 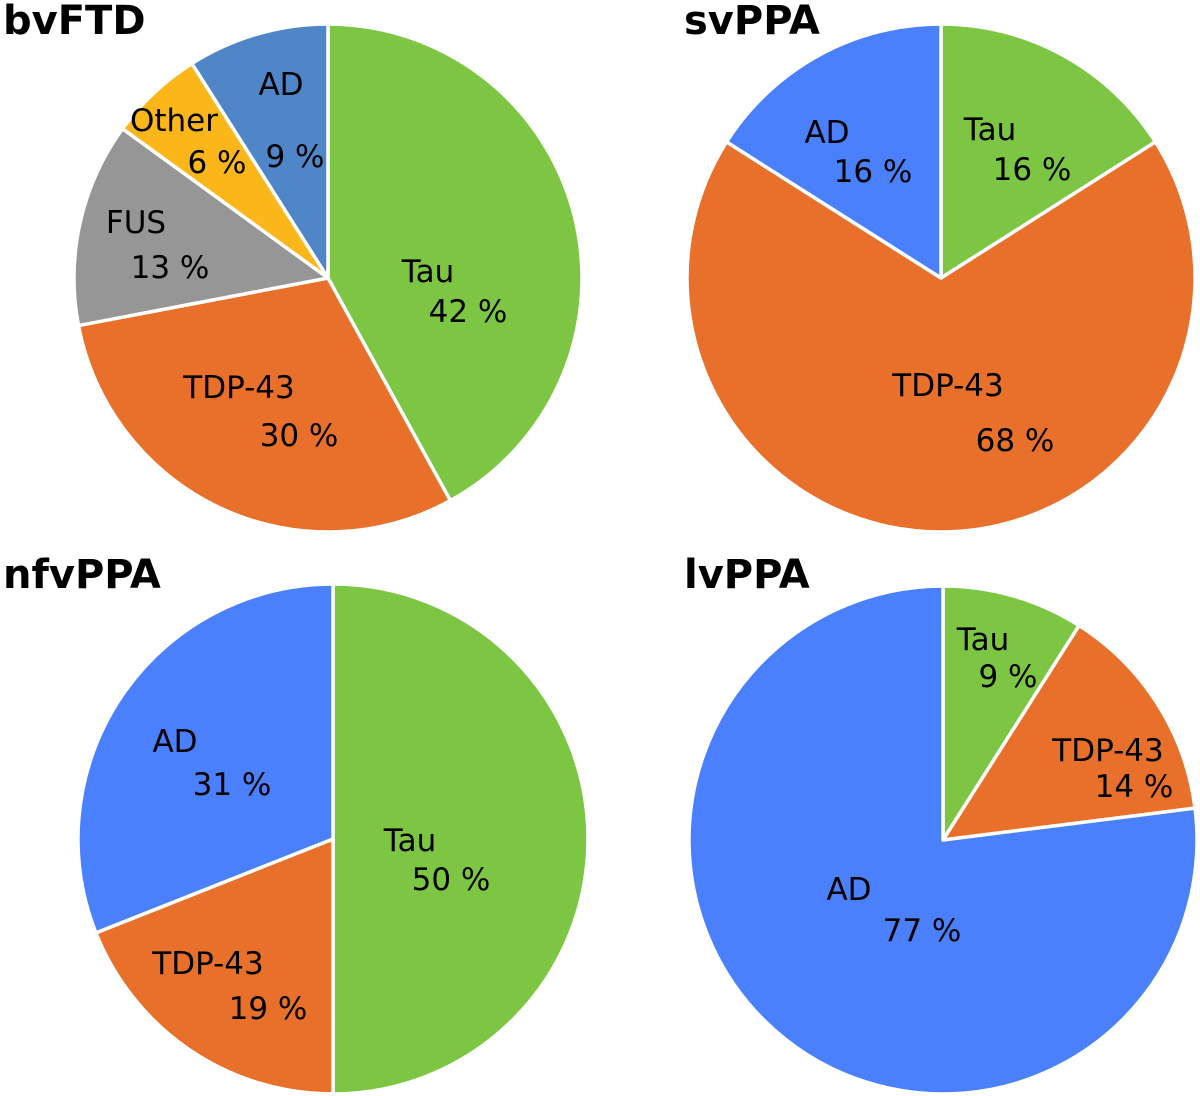 I want to click on chart-title-svppa: svPPA, so click(x=752, y=22).